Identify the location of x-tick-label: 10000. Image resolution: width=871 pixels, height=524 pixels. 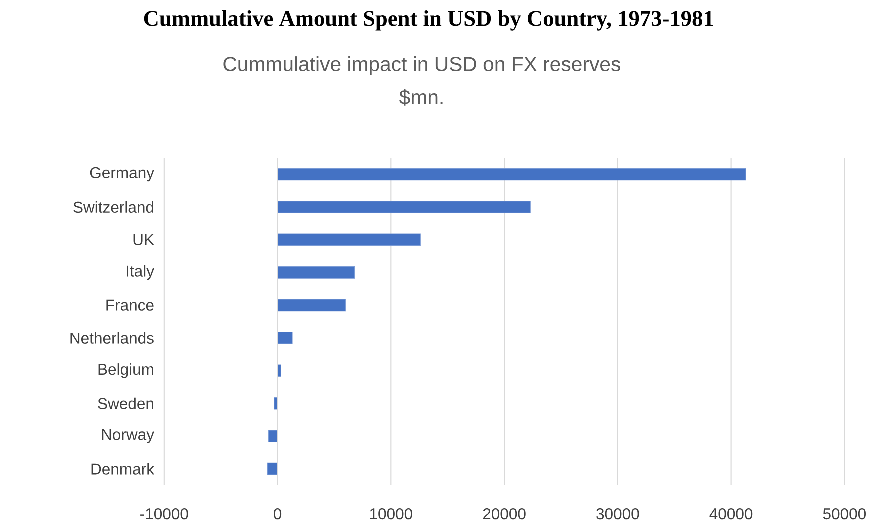
(391, 514).